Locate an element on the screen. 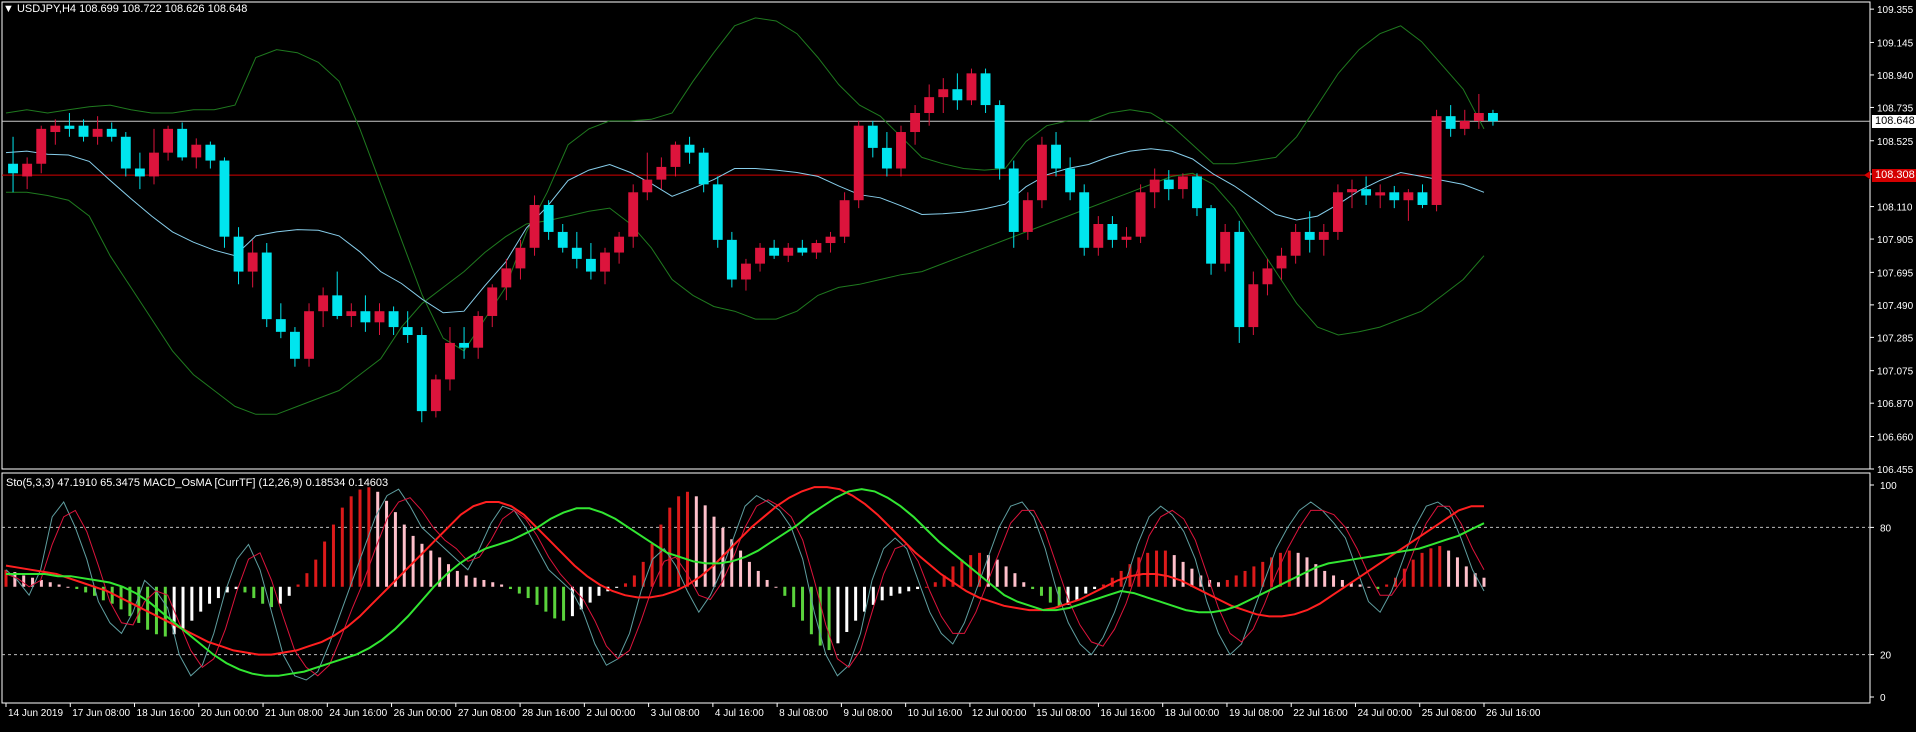  price-tick-label: 108.110 is located at coordinates (1895, 208).